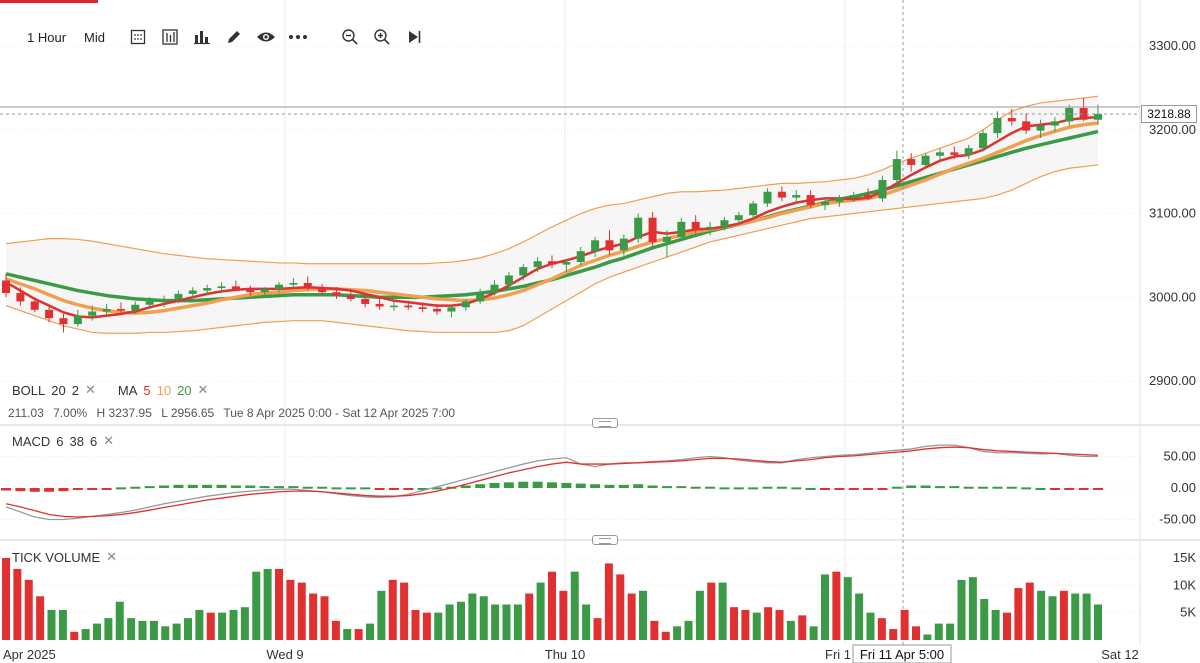 The width and height of the screenshot is (1200, 663). What do you see at coordinates (31, 441) in the screenshot?
I see `macd-label: MACD` at bounding box center [31, 441].